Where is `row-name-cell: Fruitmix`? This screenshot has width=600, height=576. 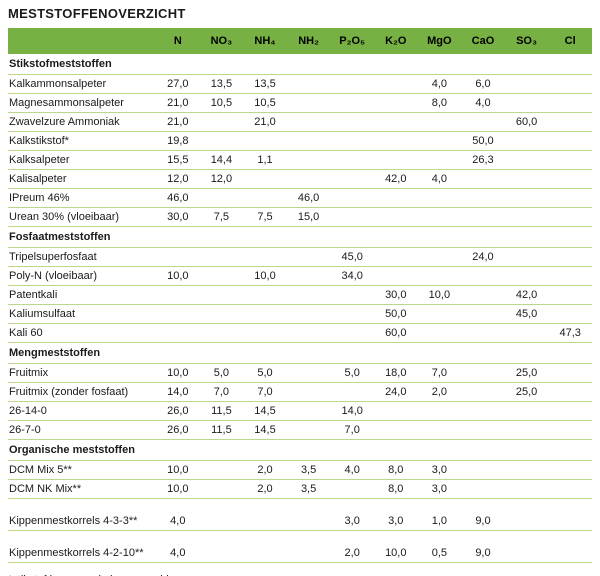 row-name-cell: Fruitmix is located at coordinates (82, 373).